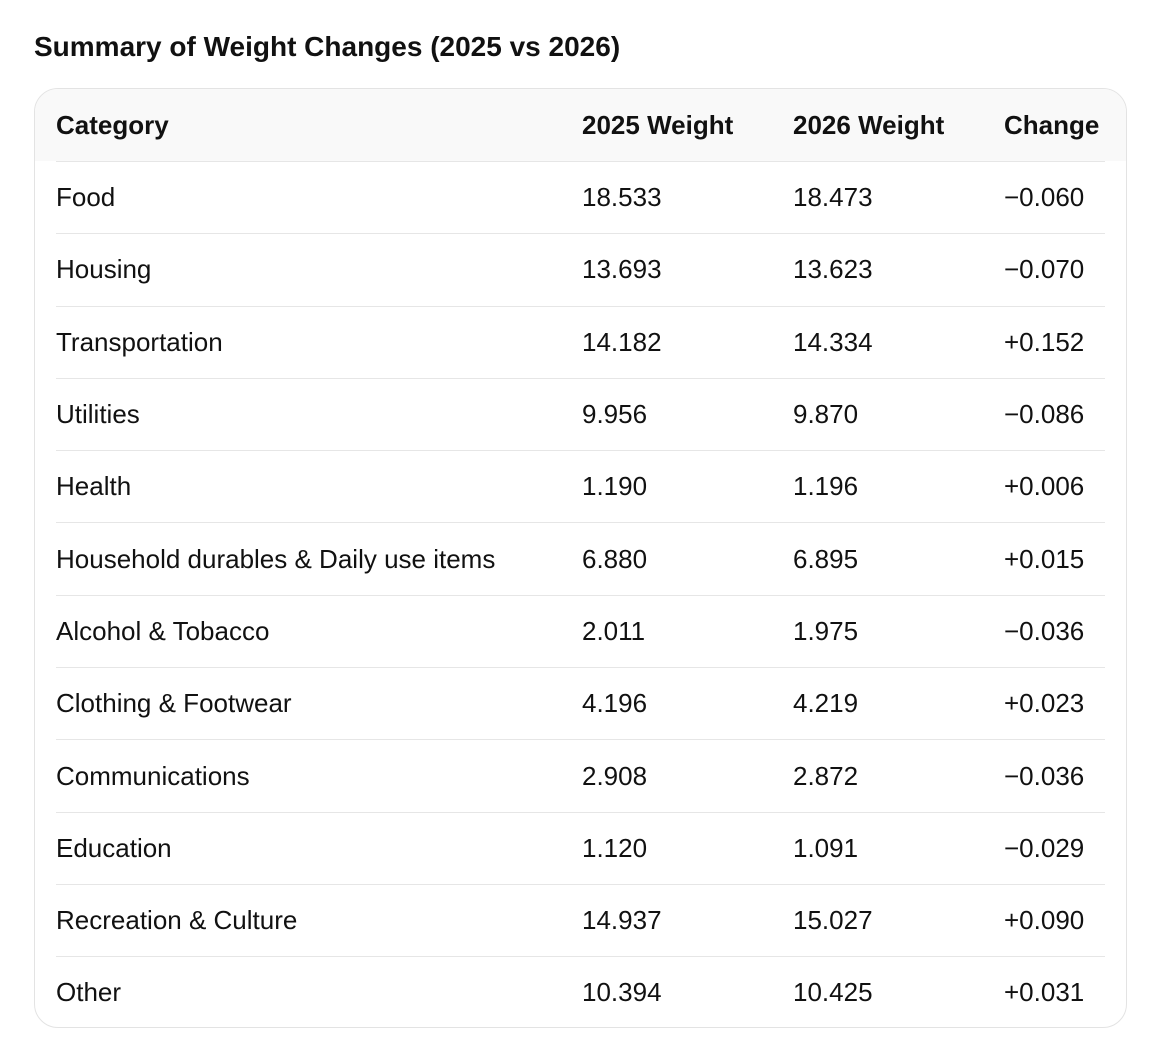 The image size is (1158, 1054). I want to click on table-cell: Household durables & Daily use items, so click(276, 558).